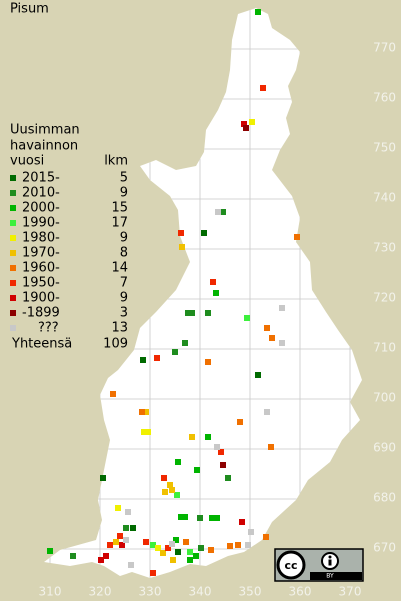  What do you see at coordinates (384, 348) in the screenshot?
I see `y-tick-label: 710` at bounding box center [384, 348].